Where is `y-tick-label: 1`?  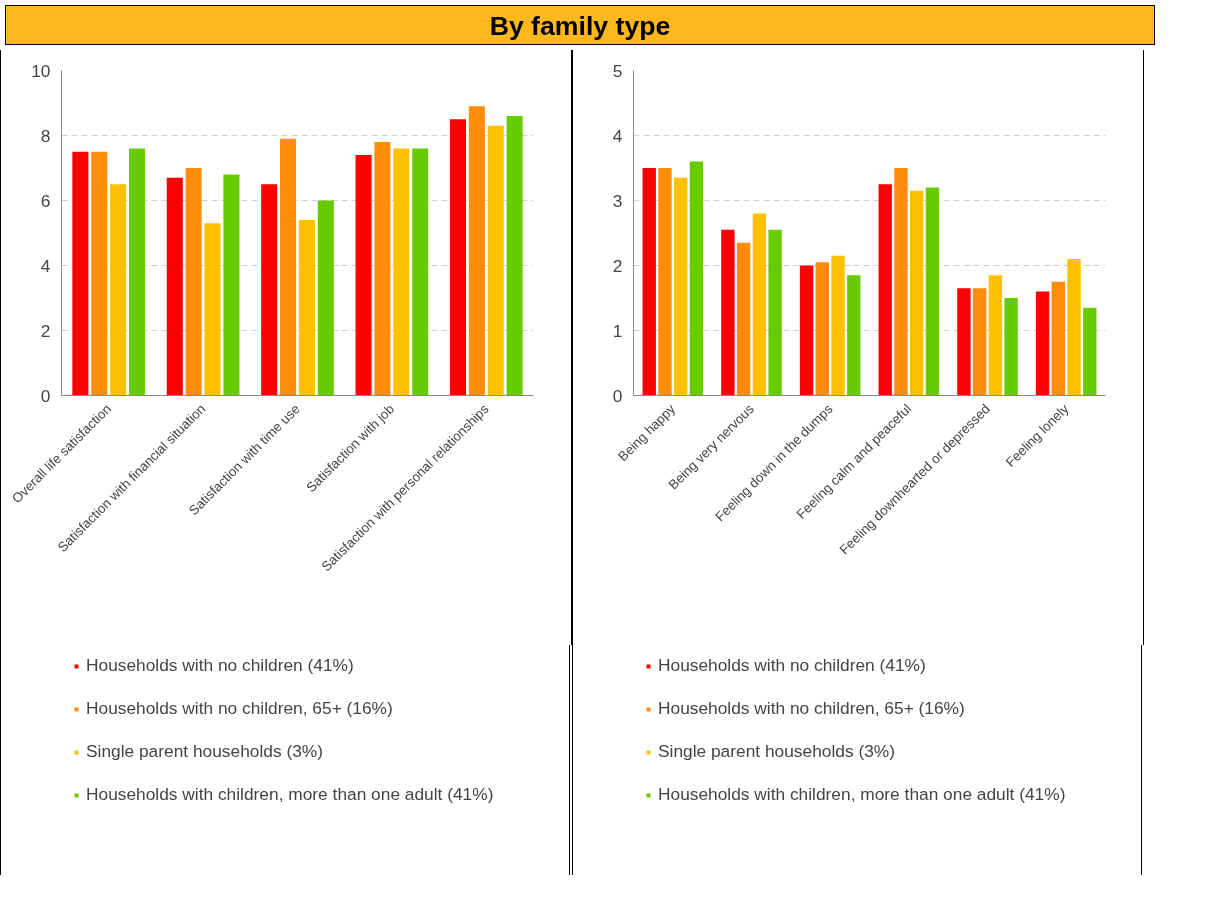 y-tick-label: 1 is located at coordinates (617, 330).